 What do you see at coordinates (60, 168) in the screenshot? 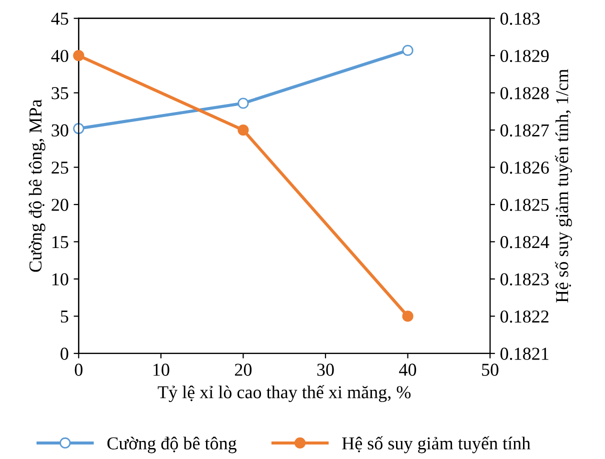
I see `y-tick-label: 25` at bounding box center [60, 168].